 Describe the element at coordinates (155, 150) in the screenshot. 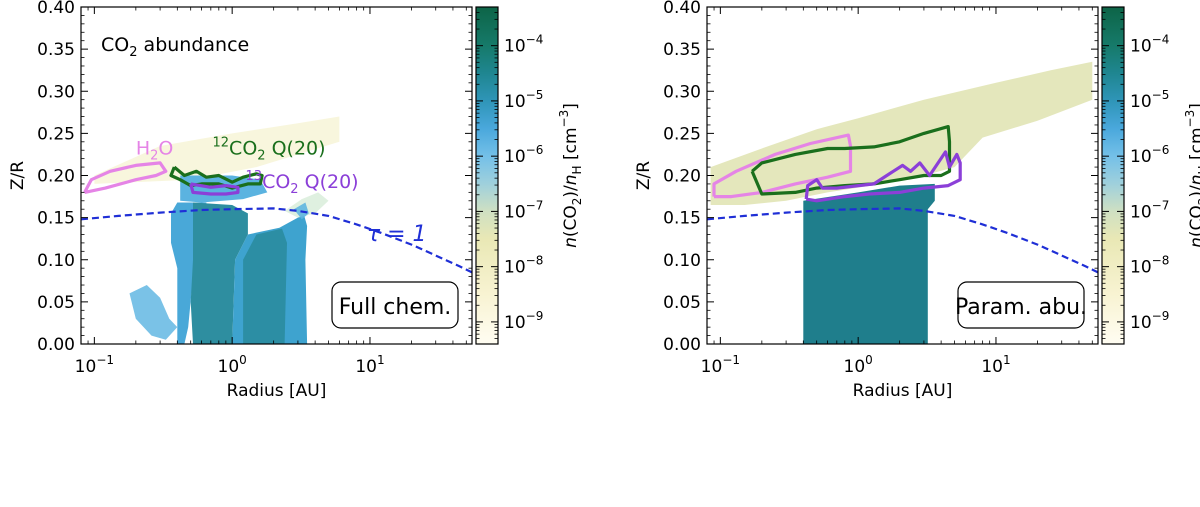

I see `contour-label: H2O` at that location.